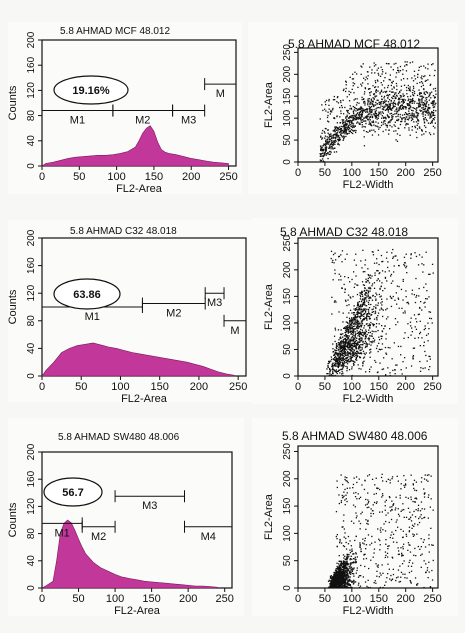  Describe the element at coordinates (188, 599) in the screenshot. I see `x-tick-label: 200` at that location.